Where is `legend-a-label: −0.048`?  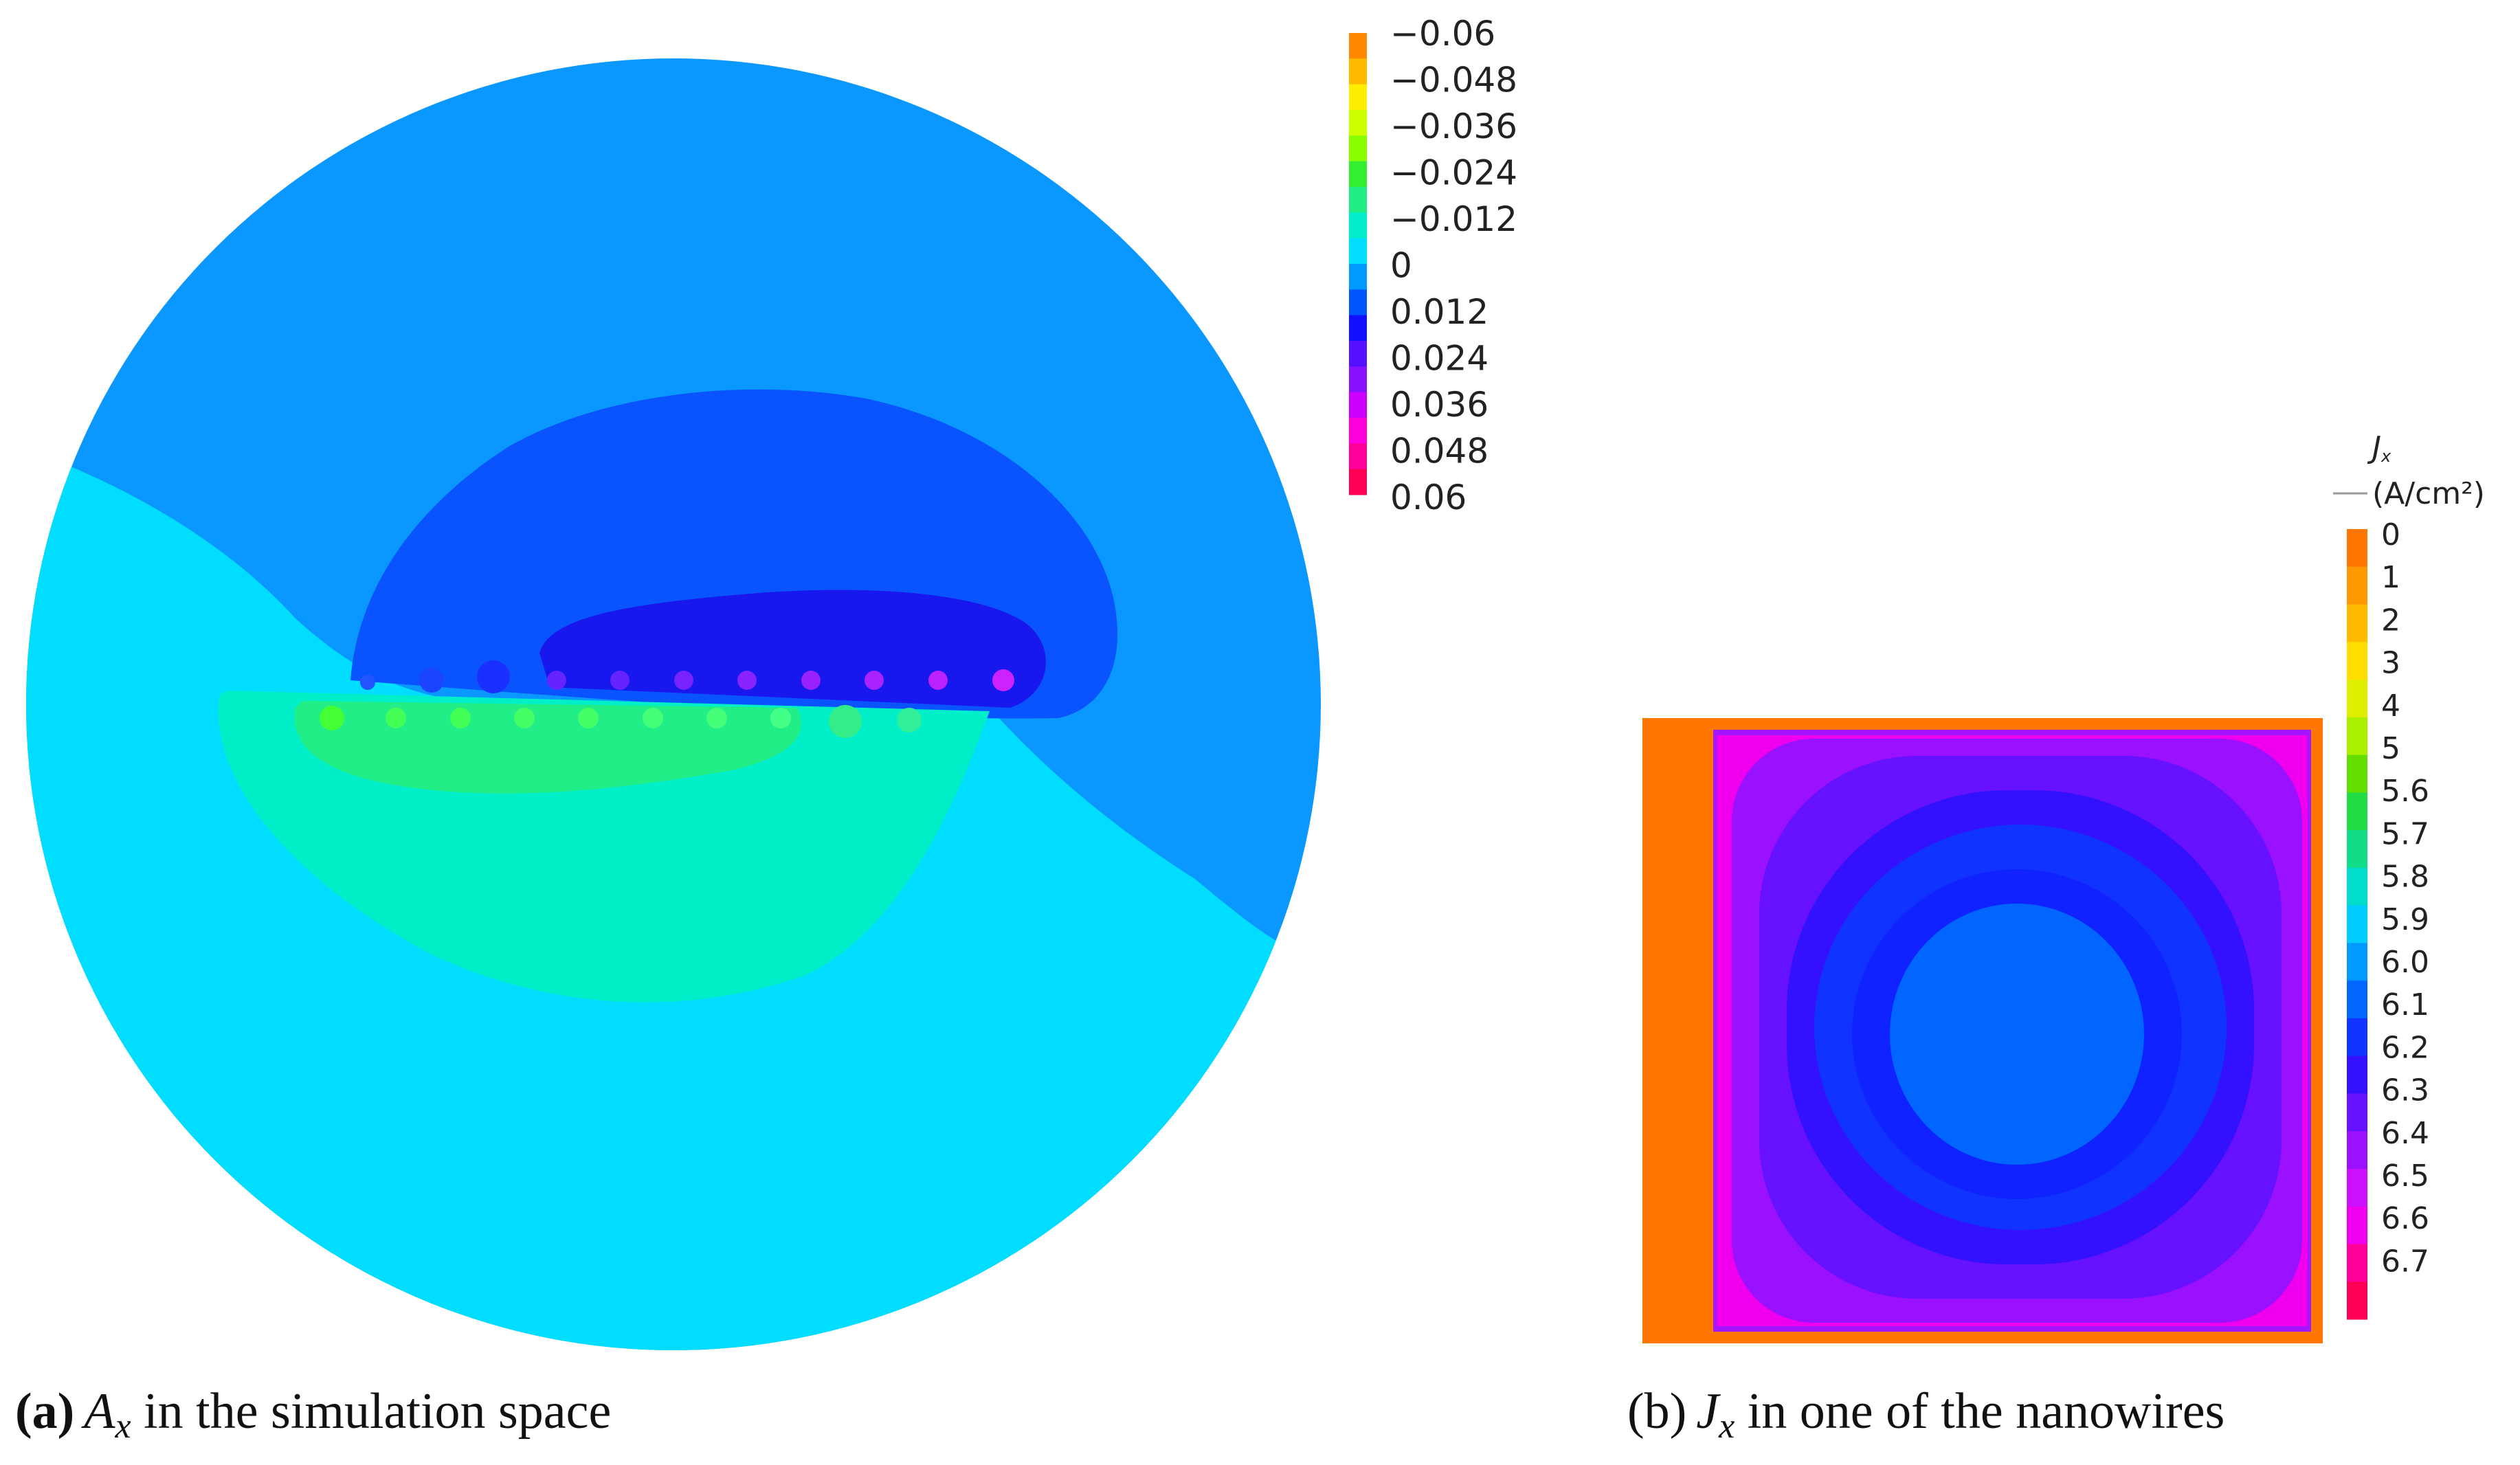
legend-a-label: −0.048 is located at coordinates (1453, 80).